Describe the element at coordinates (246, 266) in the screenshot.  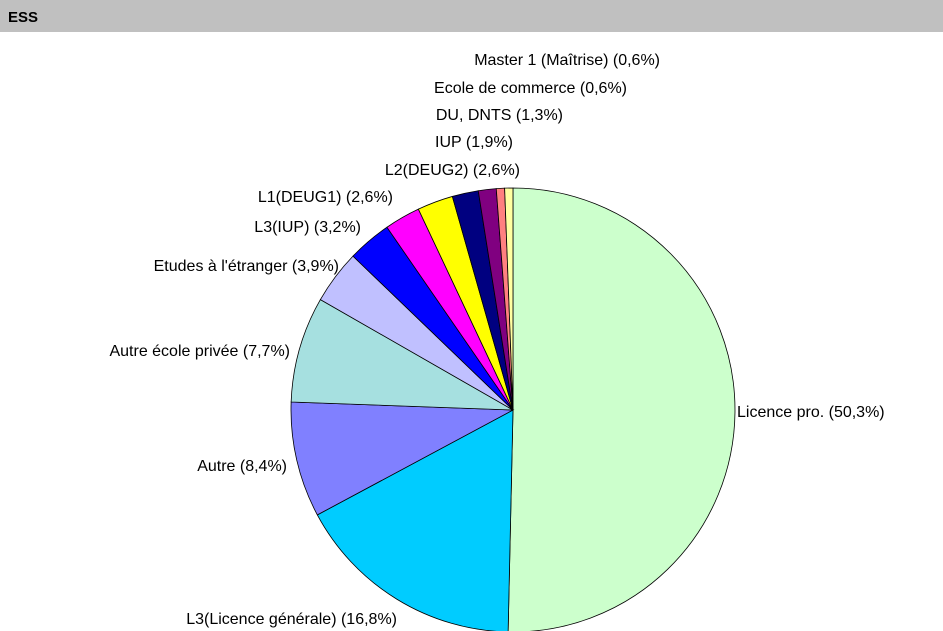
I see `slice-label: Etudes à l'étranger (3,9%)` at that location.